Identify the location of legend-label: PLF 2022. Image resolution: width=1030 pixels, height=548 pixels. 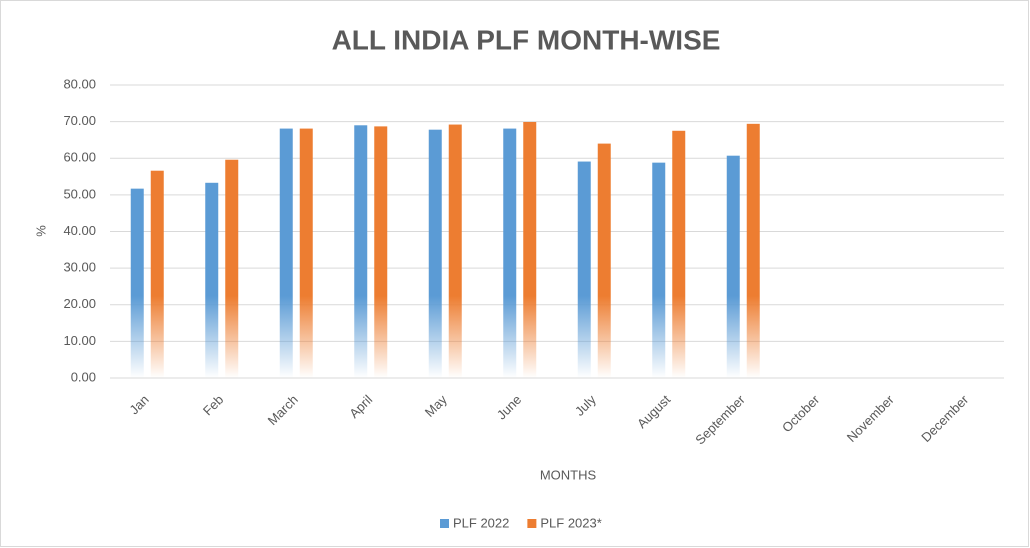
(481, 522).